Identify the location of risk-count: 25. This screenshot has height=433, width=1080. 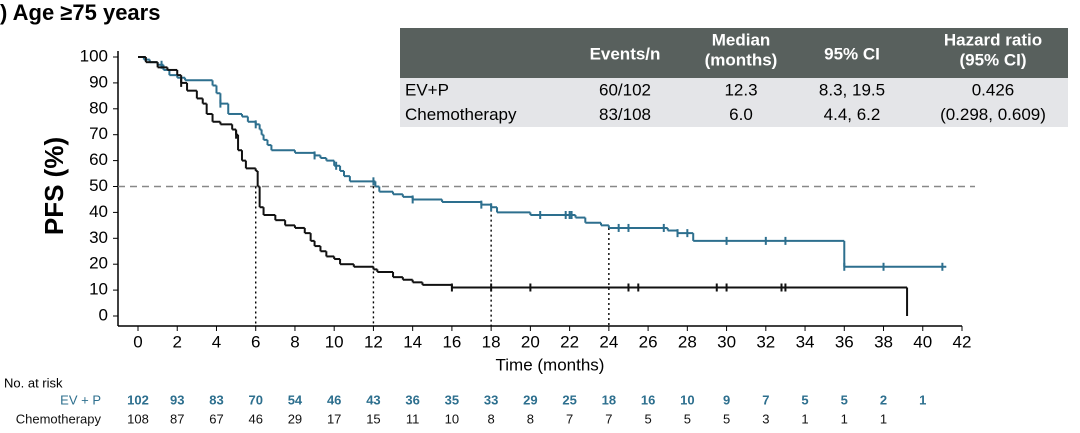
(569, 399).